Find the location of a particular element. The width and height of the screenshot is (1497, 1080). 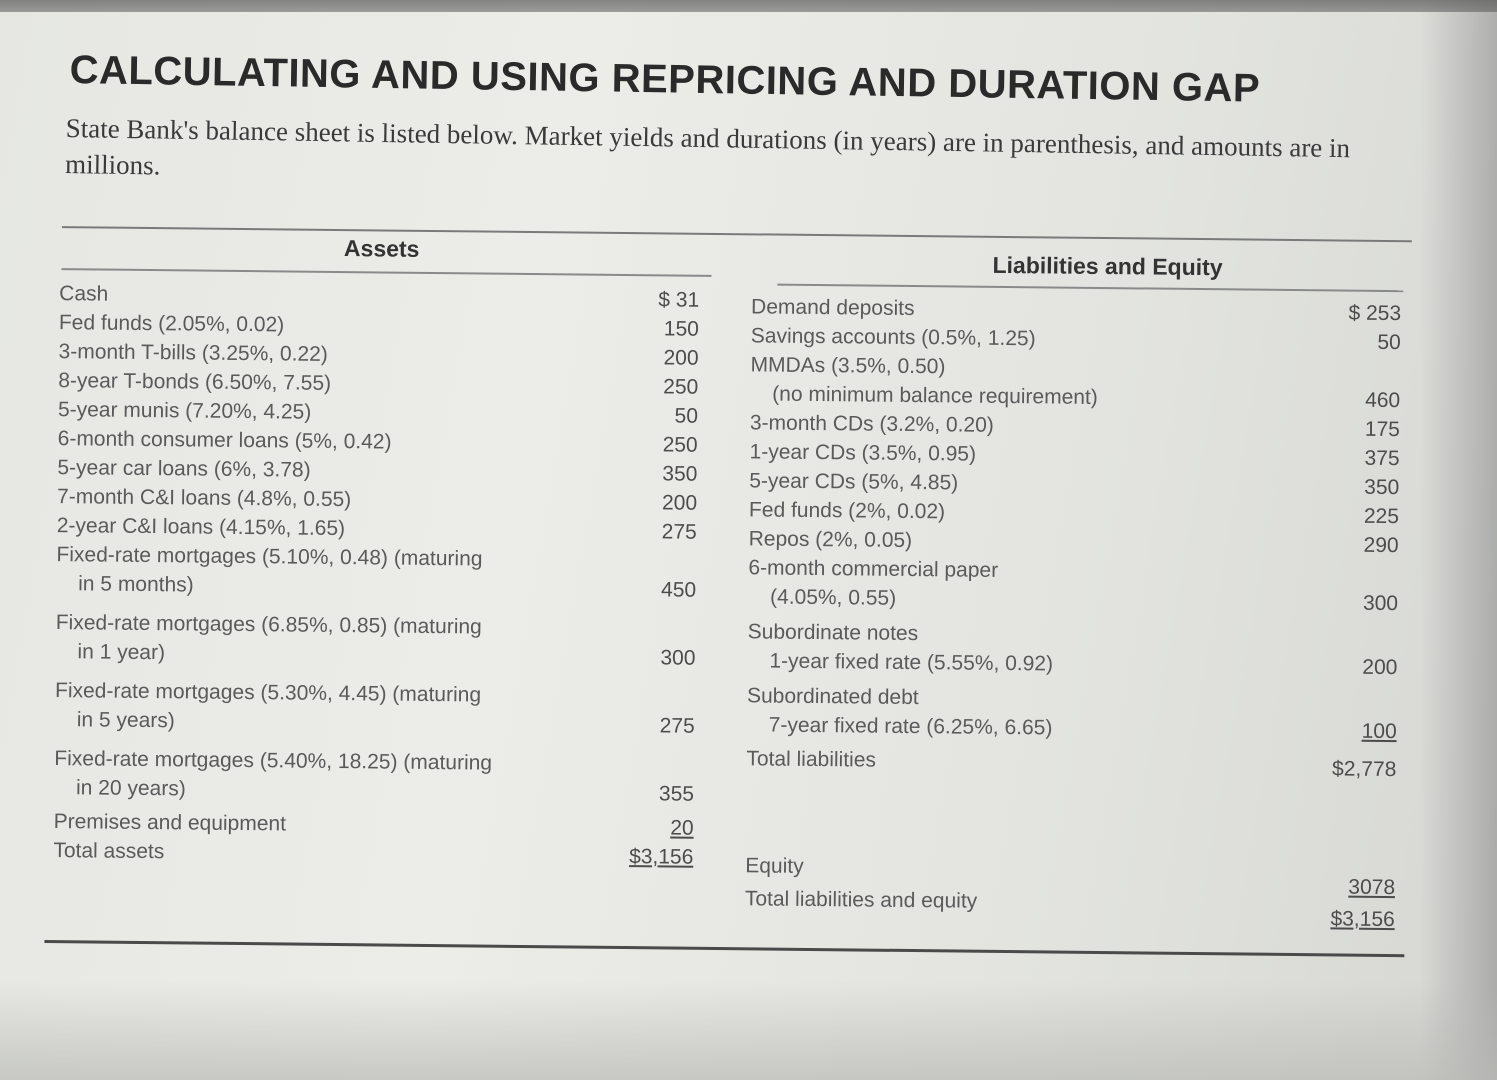

liability-label: Equity is located at coordinates (774, 866).